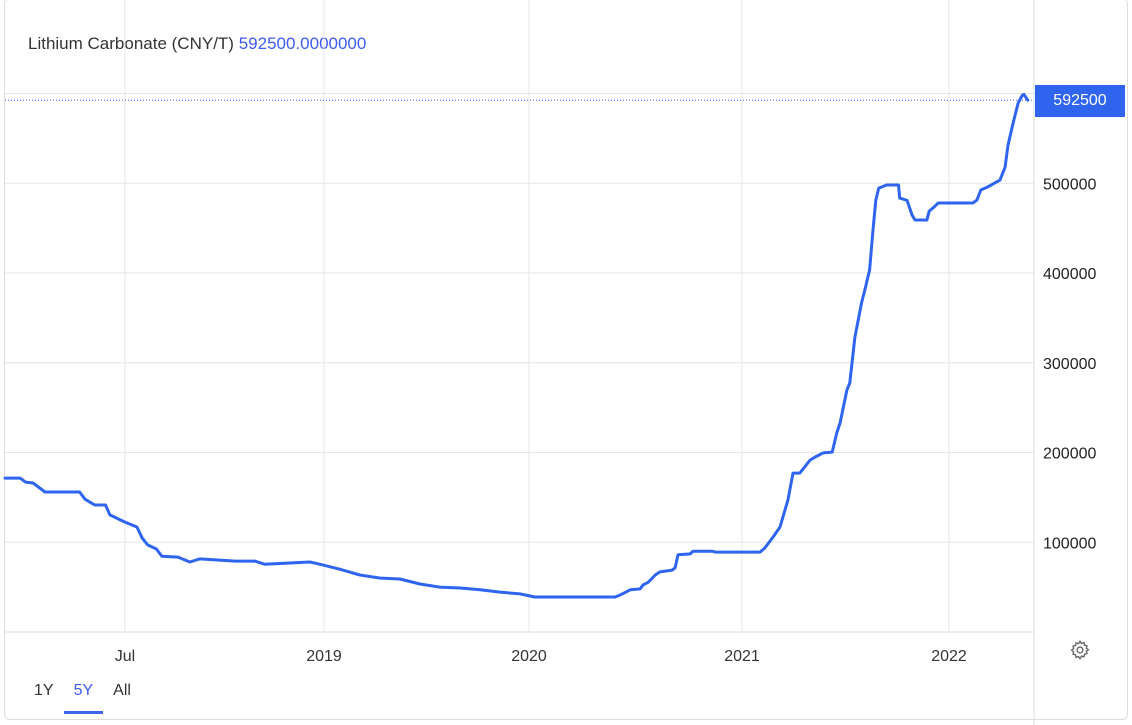  I want to click on gear-icon-glyph, so click(1080, 650).